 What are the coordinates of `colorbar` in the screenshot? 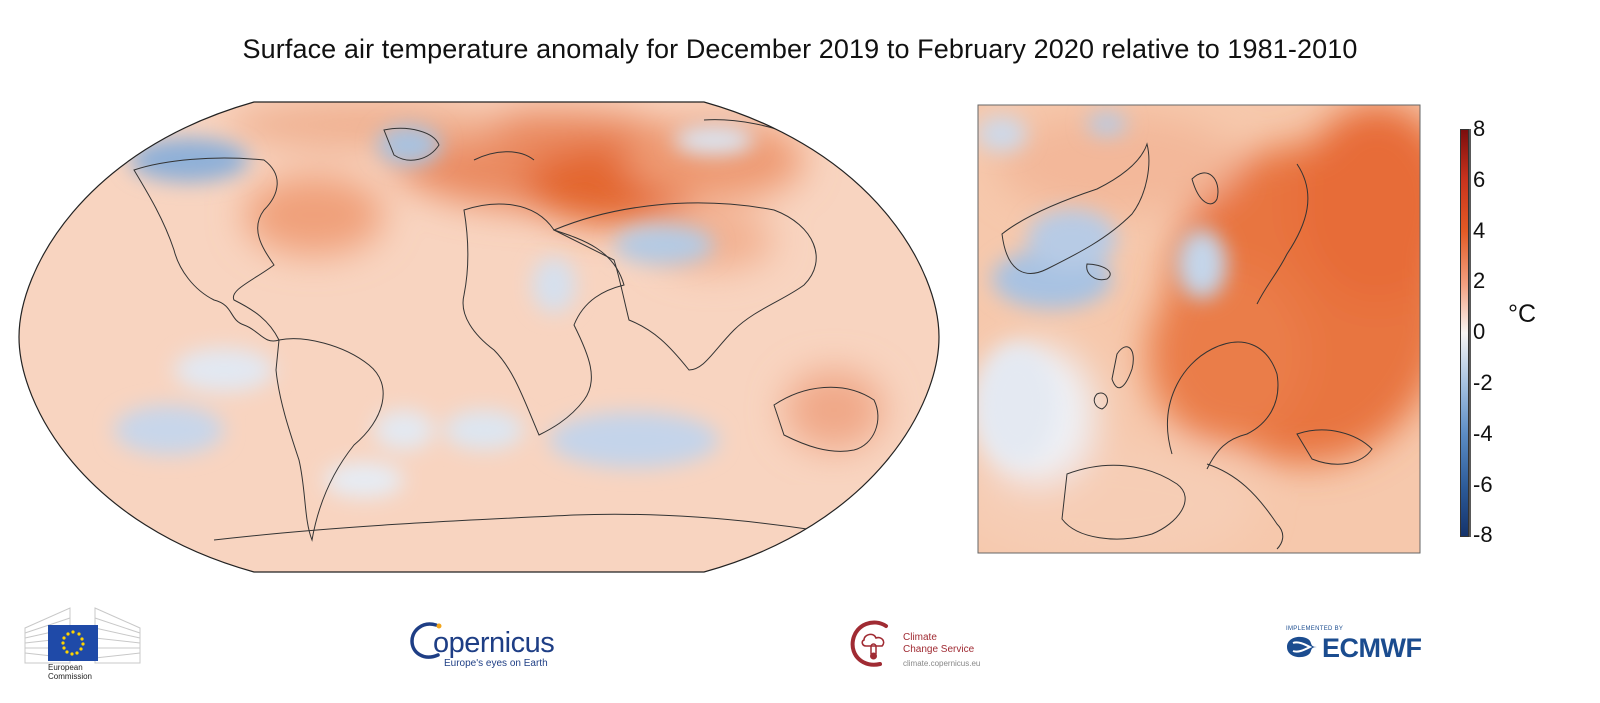 It's located at (1465, 333).